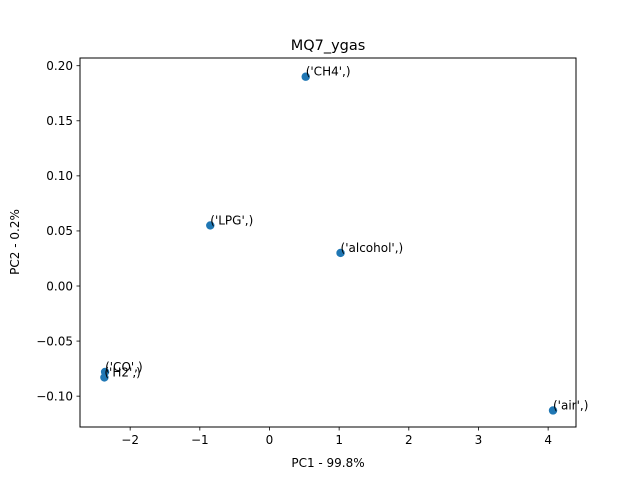 This screenshot has width=640, height=480. I want to click on x-axis-label: PC1 - 99.8%, so click(327, 463).